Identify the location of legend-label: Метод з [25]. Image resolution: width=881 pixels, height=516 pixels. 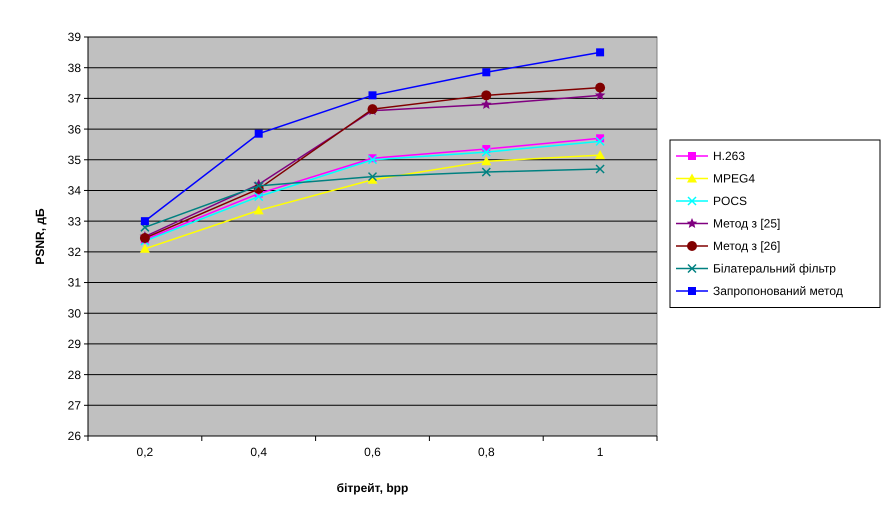
(746, 223).